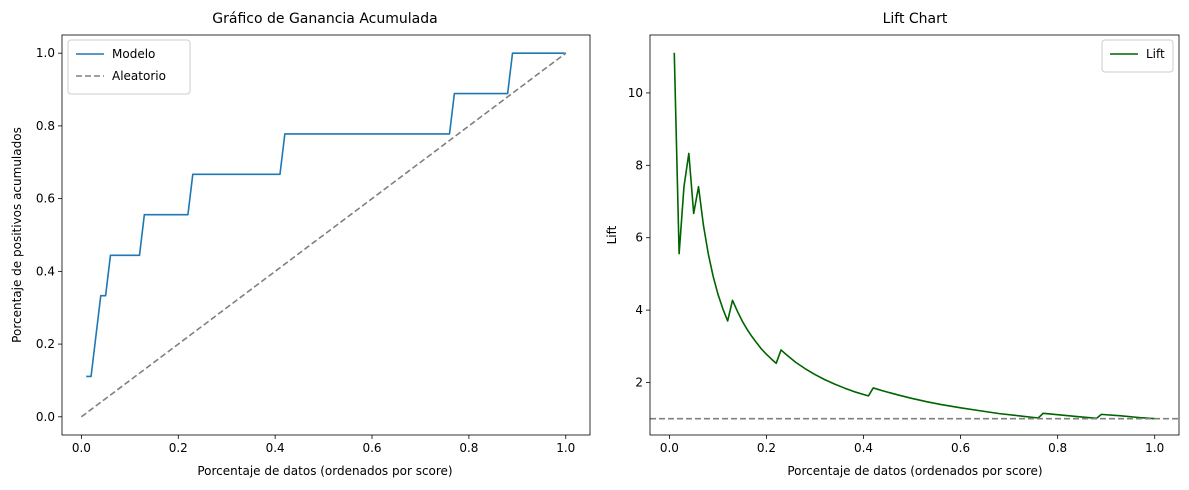 This screenshot has height=490, width=1189. What do you see at coordinates (960, 448) in the screenshot?
I see `lift-chart-x-tick-label: 0.6` at bounding box center [960, 448].